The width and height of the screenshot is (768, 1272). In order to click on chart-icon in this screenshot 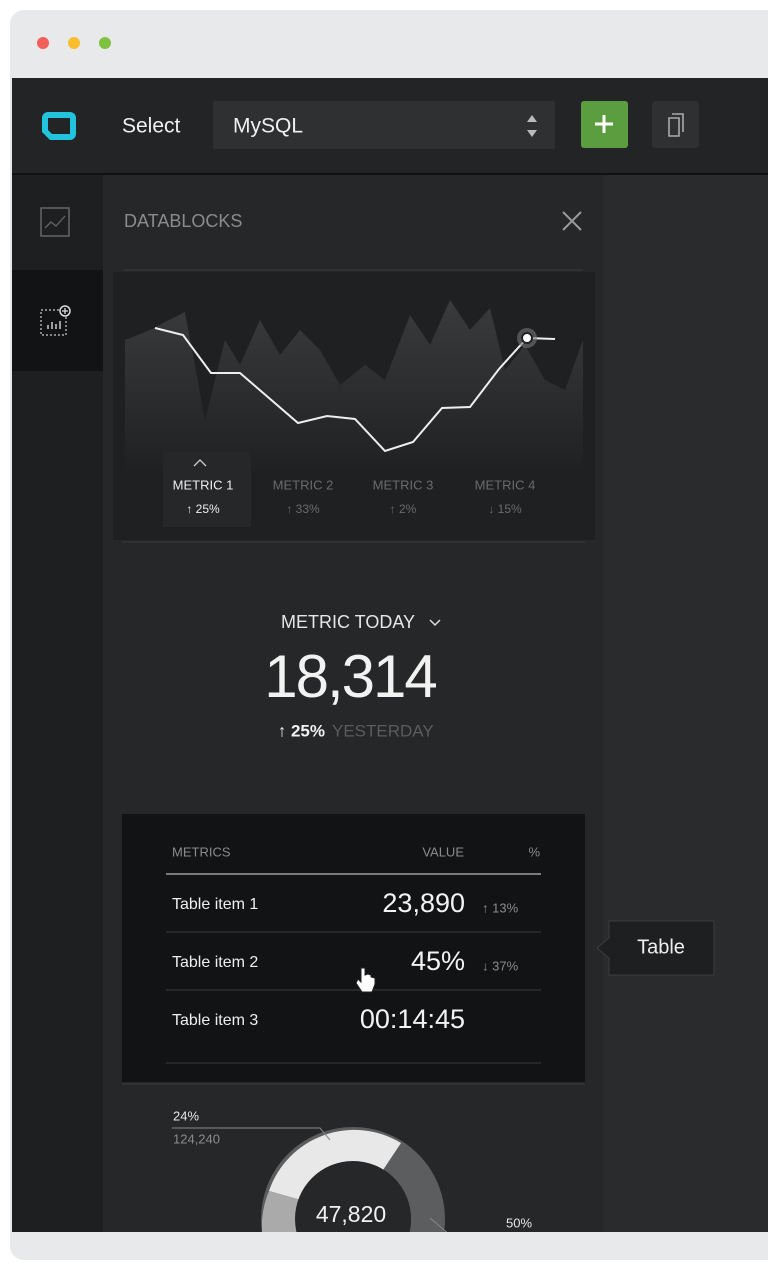, I will do `click(55, 222)`.